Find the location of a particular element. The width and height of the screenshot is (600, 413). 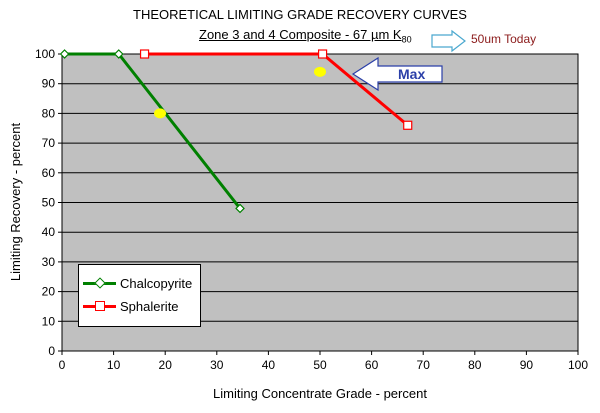

x-axis-label: Limiting Concentrate Grade - percent is located at coordinates (320, 393).